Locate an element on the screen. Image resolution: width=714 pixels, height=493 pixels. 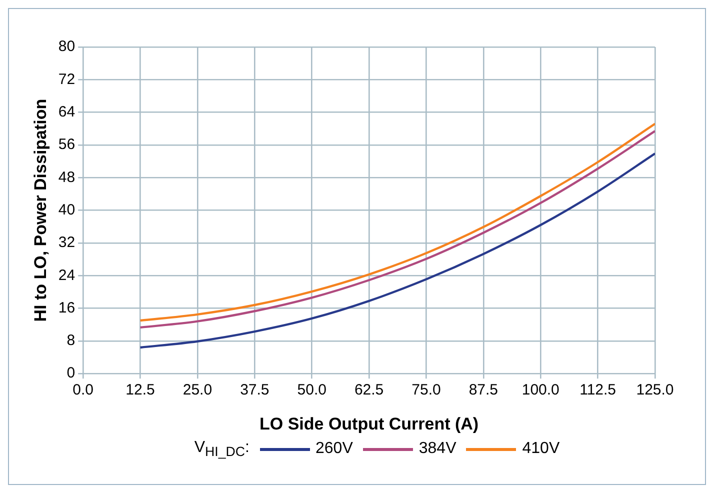
y-tick-label: 64 is located at coordinates (67, 111).